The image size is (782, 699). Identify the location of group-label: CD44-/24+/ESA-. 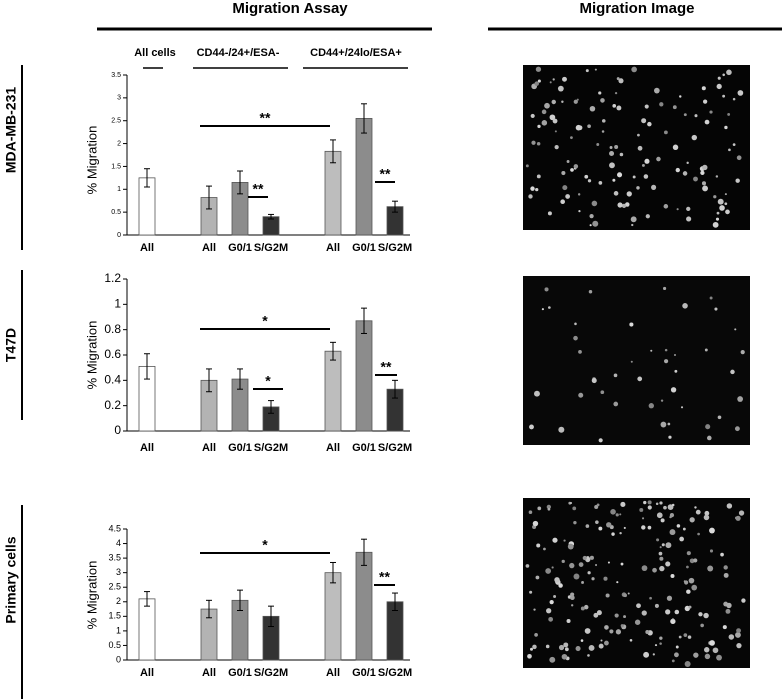
(238, 53).